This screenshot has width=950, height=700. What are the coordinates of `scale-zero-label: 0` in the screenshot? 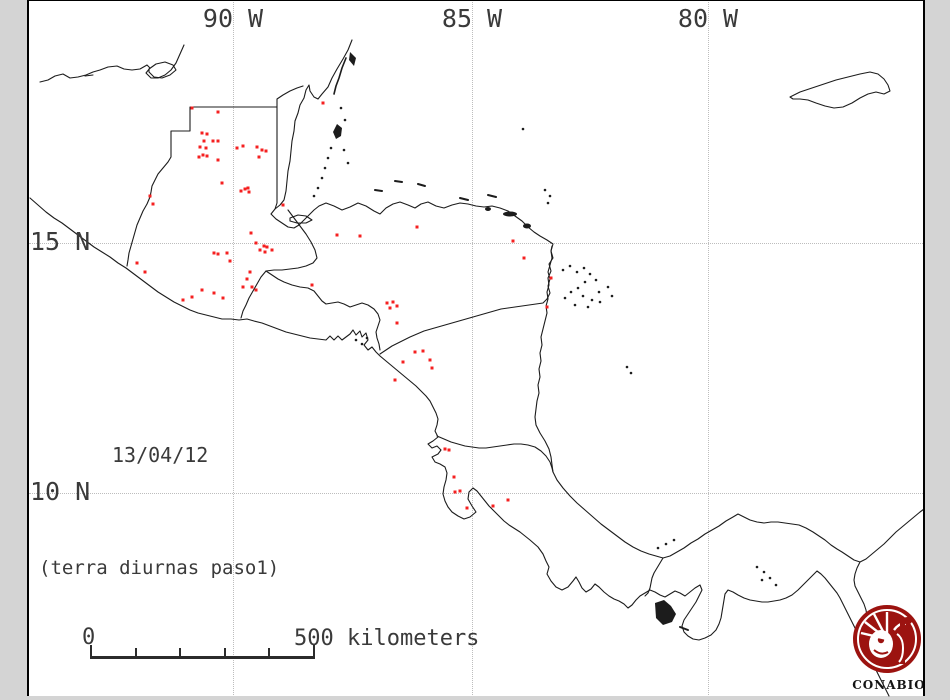 It's located at (89, 637).